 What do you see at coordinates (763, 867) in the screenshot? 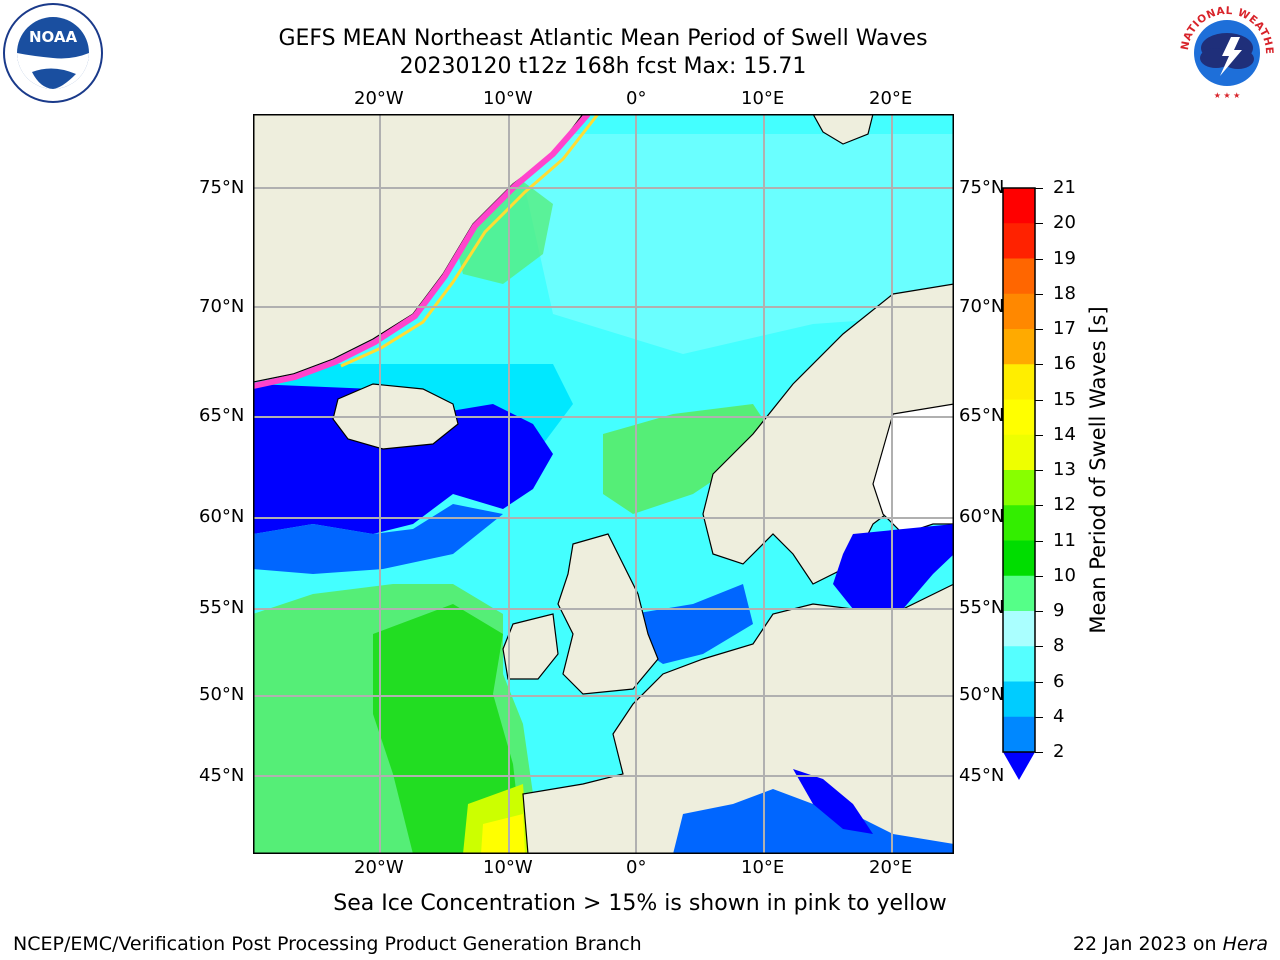
I see `lon-label-bottom: 10°E` at bounding box center [763, 867].